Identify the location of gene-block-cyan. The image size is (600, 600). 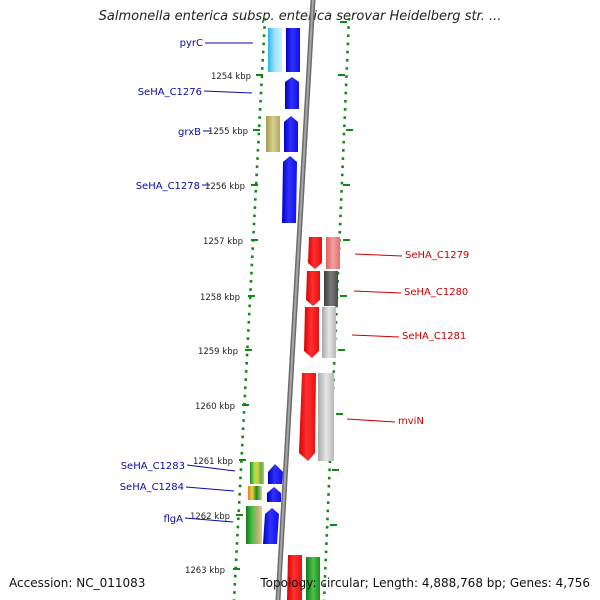
(275, 50).